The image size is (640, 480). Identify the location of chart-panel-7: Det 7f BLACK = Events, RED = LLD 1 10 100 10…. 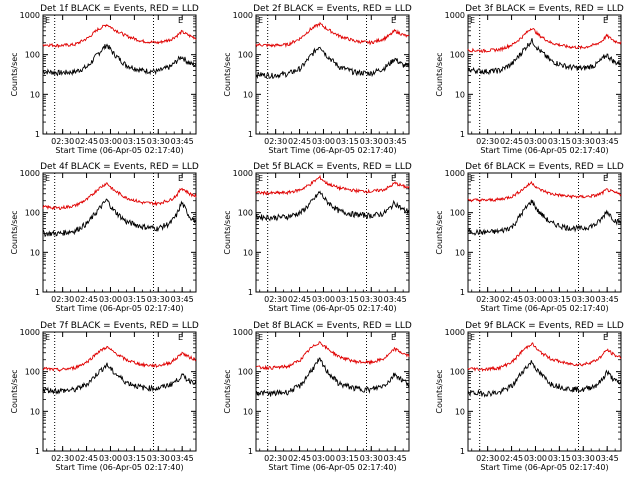
(104, 396).